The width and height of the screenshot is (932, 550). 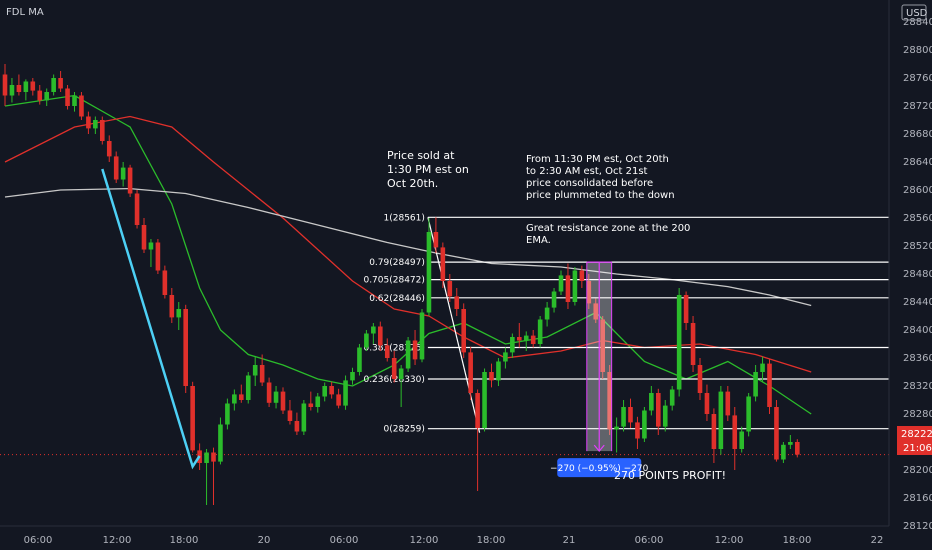 What do you see at coordinates (917, 13) in the screenshot?
I see `currency-label: USD` at bounding box center [917, 13].